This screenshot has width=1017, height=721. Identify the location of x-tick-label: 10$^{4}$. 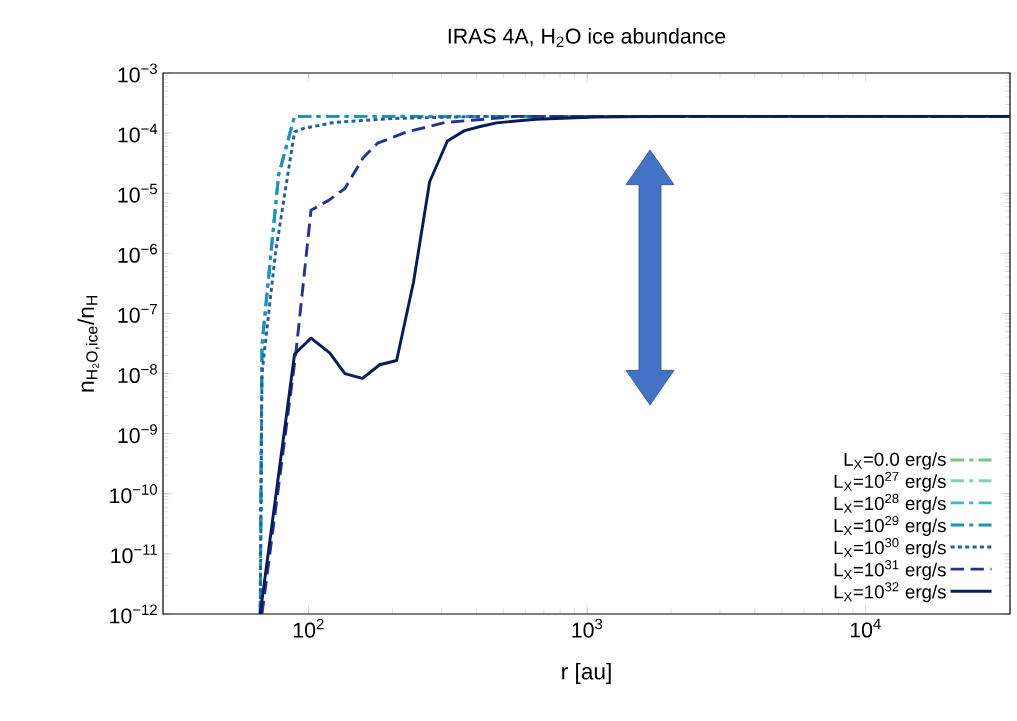
(865, 628).